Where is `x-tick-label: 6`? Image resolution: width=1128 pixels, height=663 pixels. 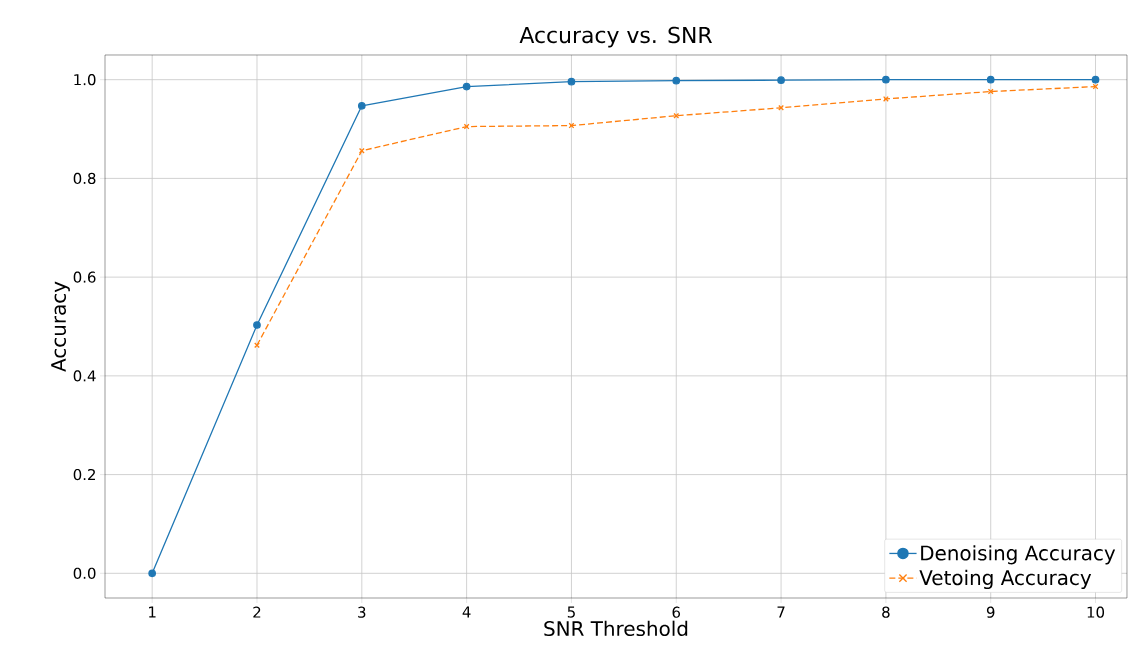
x-tick-label: 6 is located at coordinates (676, 612).